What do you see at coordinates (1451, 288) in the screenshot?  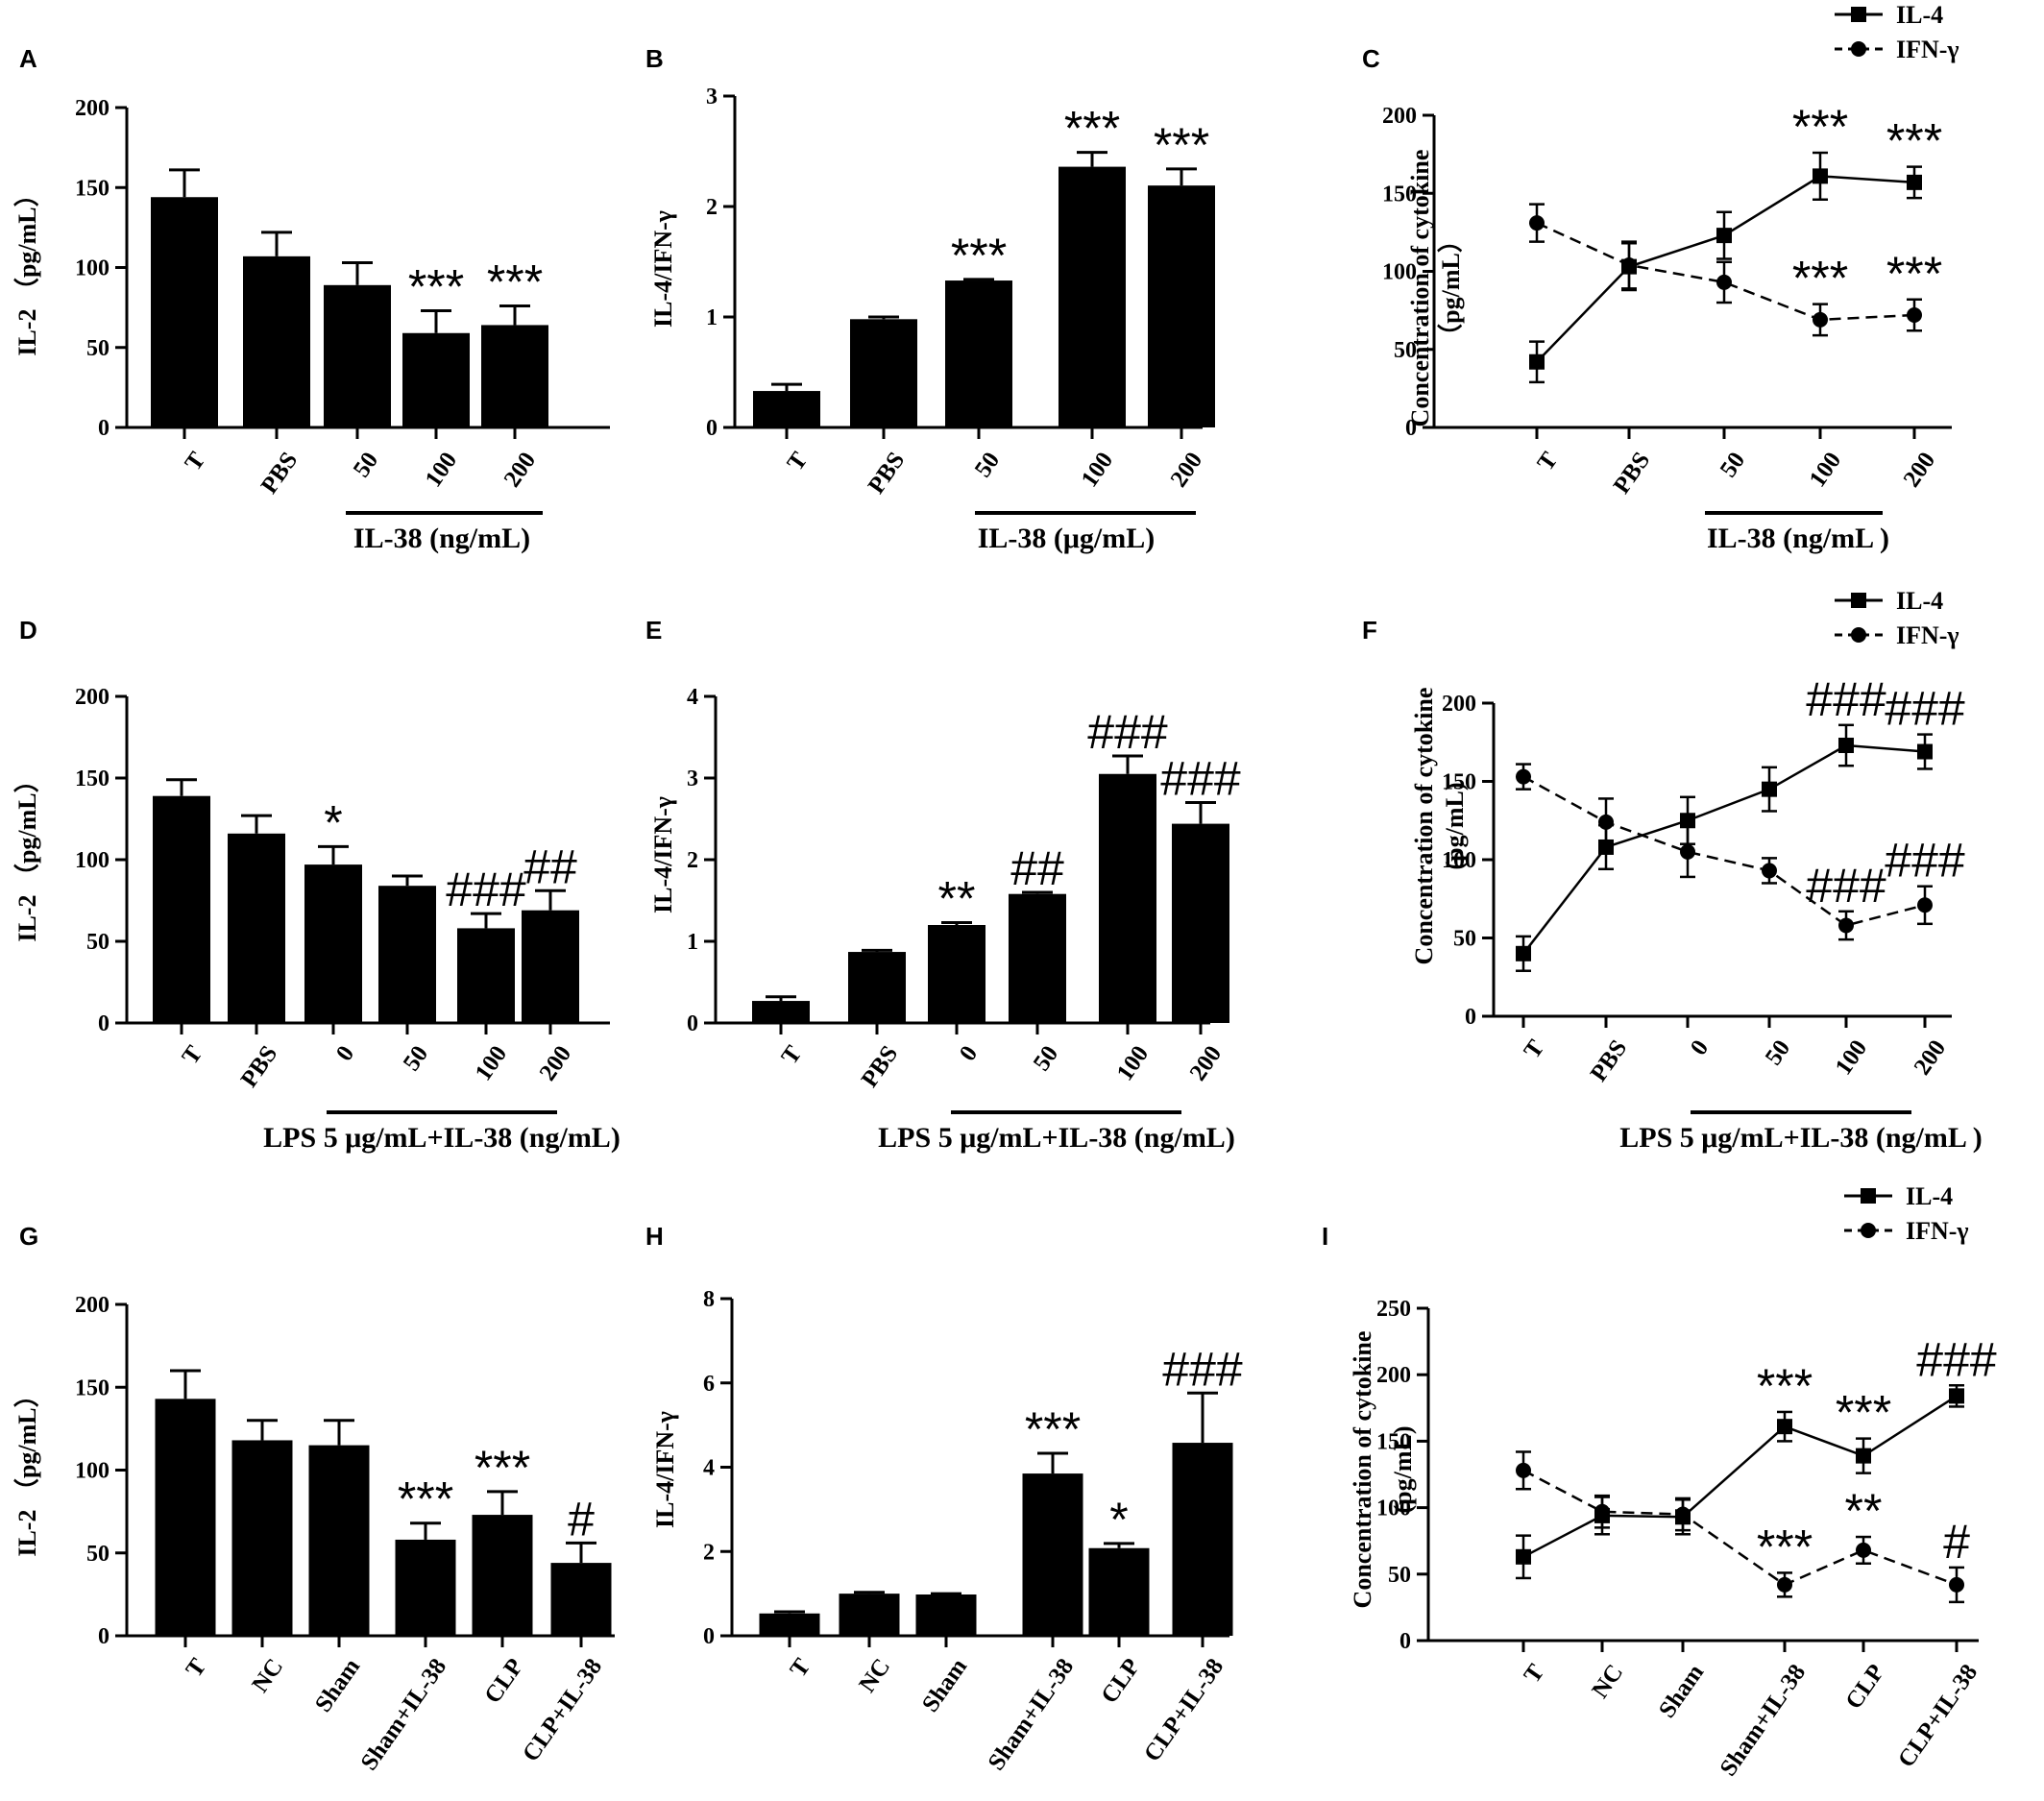 I see `y-axis-label-unit: （pg/mL）` at bounding box center [1451, 288].